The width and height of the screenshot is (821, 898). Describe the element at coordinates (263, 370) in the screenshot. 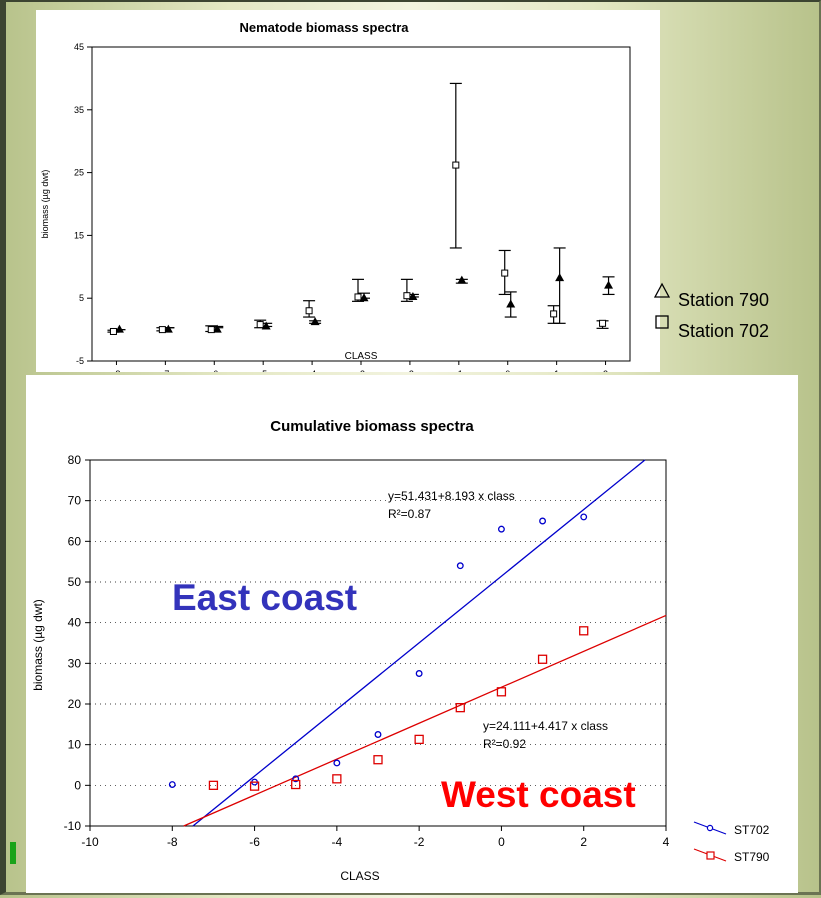

I see `x-tick-label: -5` at that location.